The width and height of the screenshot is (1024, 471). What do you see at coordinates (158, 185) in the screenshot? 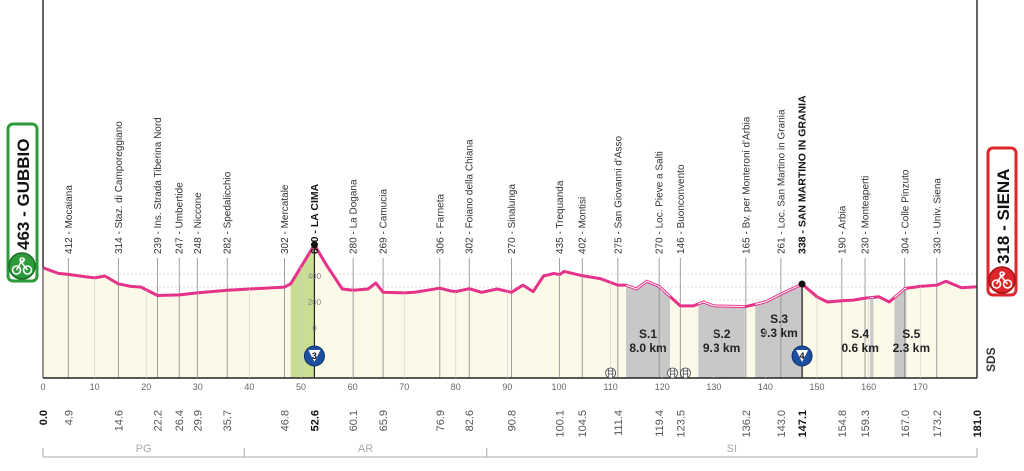
I see `waypoint-label: 239 - Ins. Strada Tiberina Nord` at bounding box center [158, 185].